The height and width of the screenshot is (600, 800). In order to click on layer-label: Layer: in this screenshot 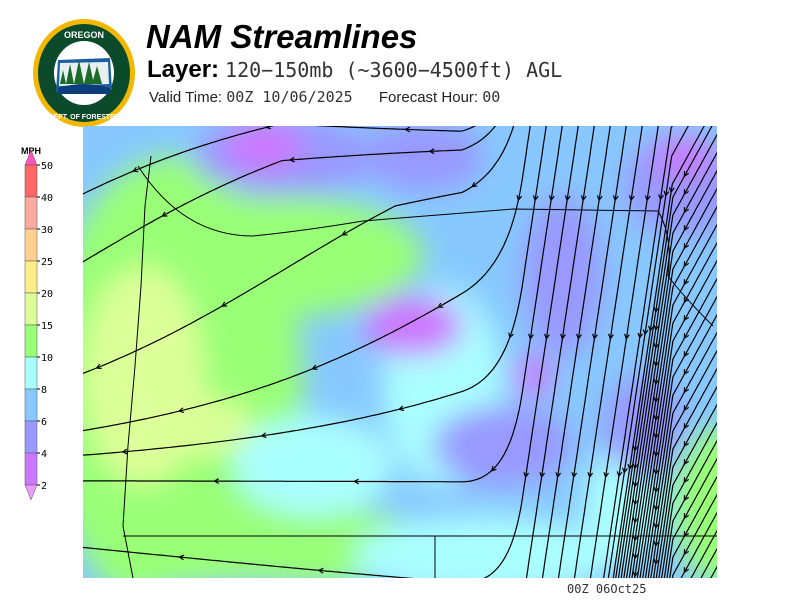, I will do `click(183, 69)`.